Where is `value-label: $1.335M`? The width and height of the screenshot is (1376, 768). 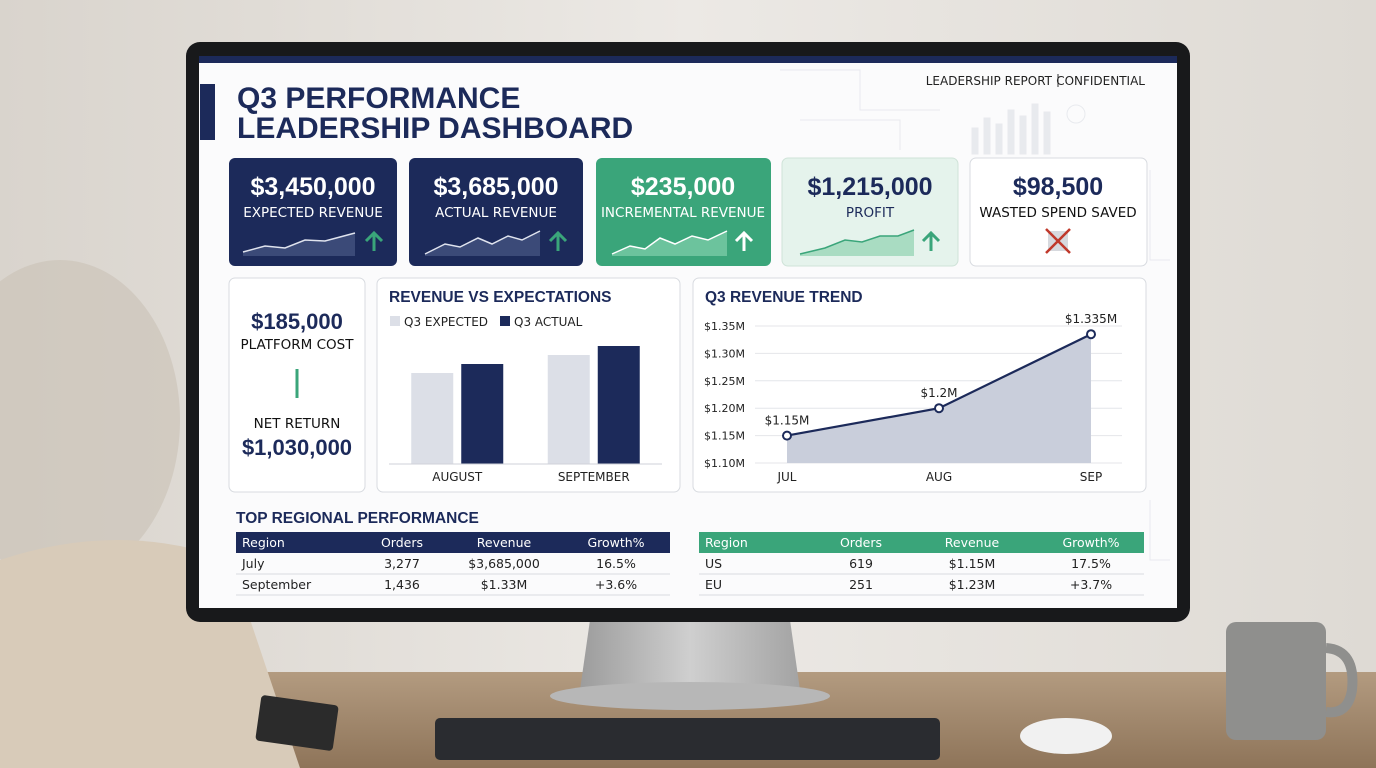 value-label: $1.335M is located at coordinates (1091, 319).